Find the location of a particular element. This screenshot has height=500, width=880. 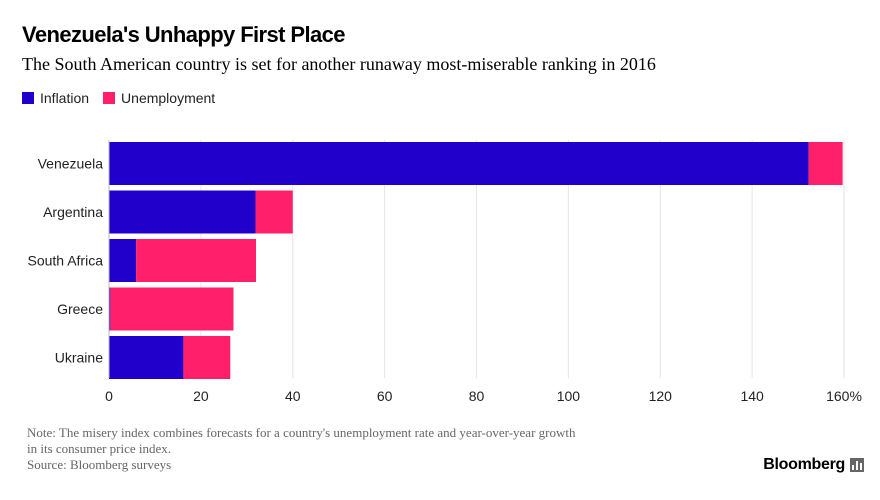

bar-inflation-ukraine is located at coordinates (146, 357).